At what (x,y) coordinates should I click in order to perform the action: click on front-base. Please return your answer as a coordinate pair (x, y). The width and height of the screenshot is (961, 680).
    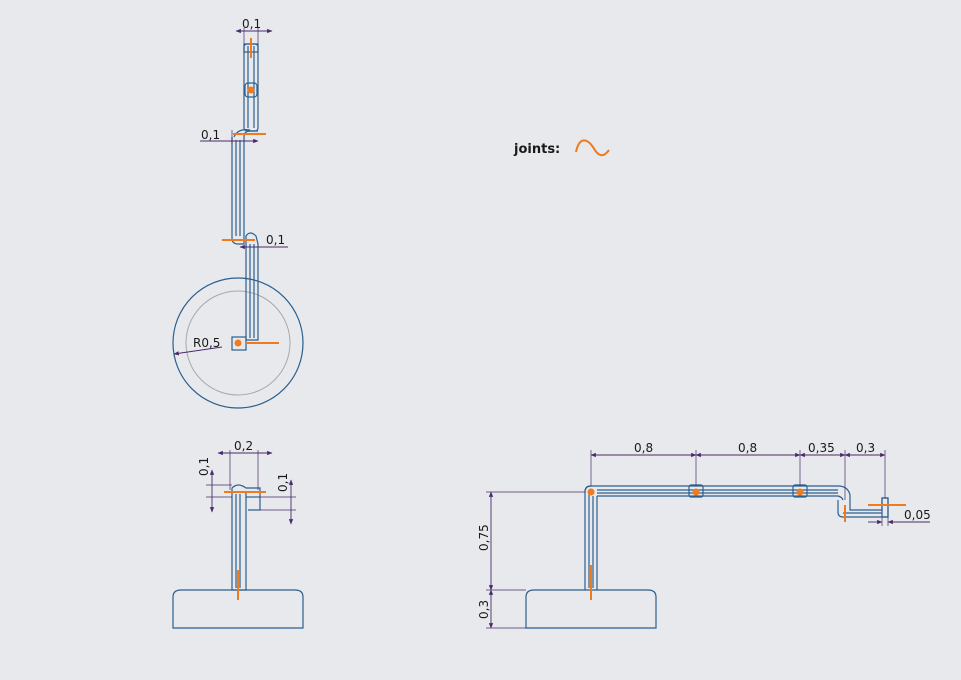
    Looking at the image, I should click on (238, 609).